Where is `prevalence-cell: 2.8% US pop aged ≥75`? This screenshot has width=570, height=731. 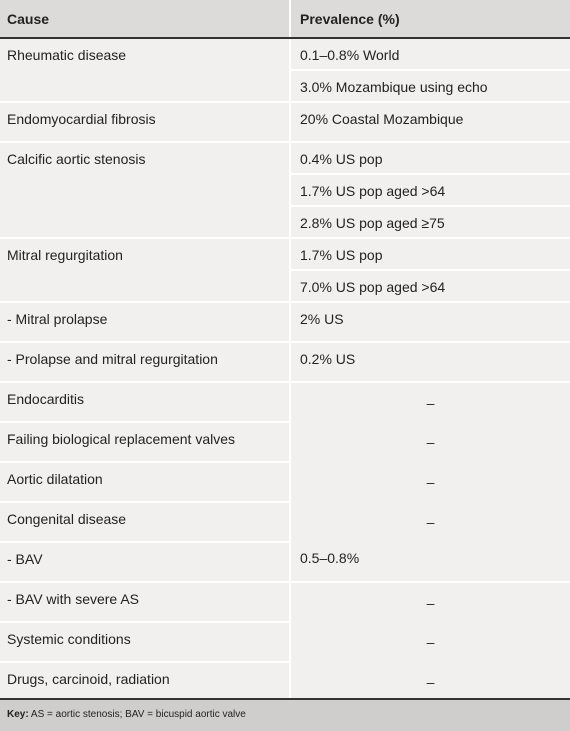
prevalence-cell: 2.8% US pop aged ≥75 is located at coordinates (430, 222).